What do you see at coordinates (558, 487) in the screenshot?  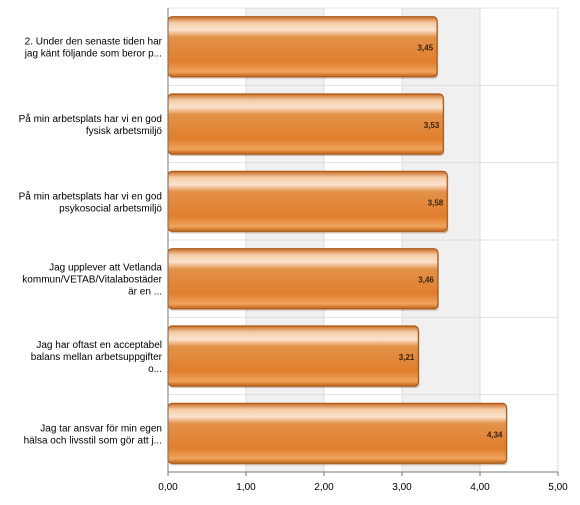 I see `x-tick-label: 5,00` at bounding box center [558, 487].